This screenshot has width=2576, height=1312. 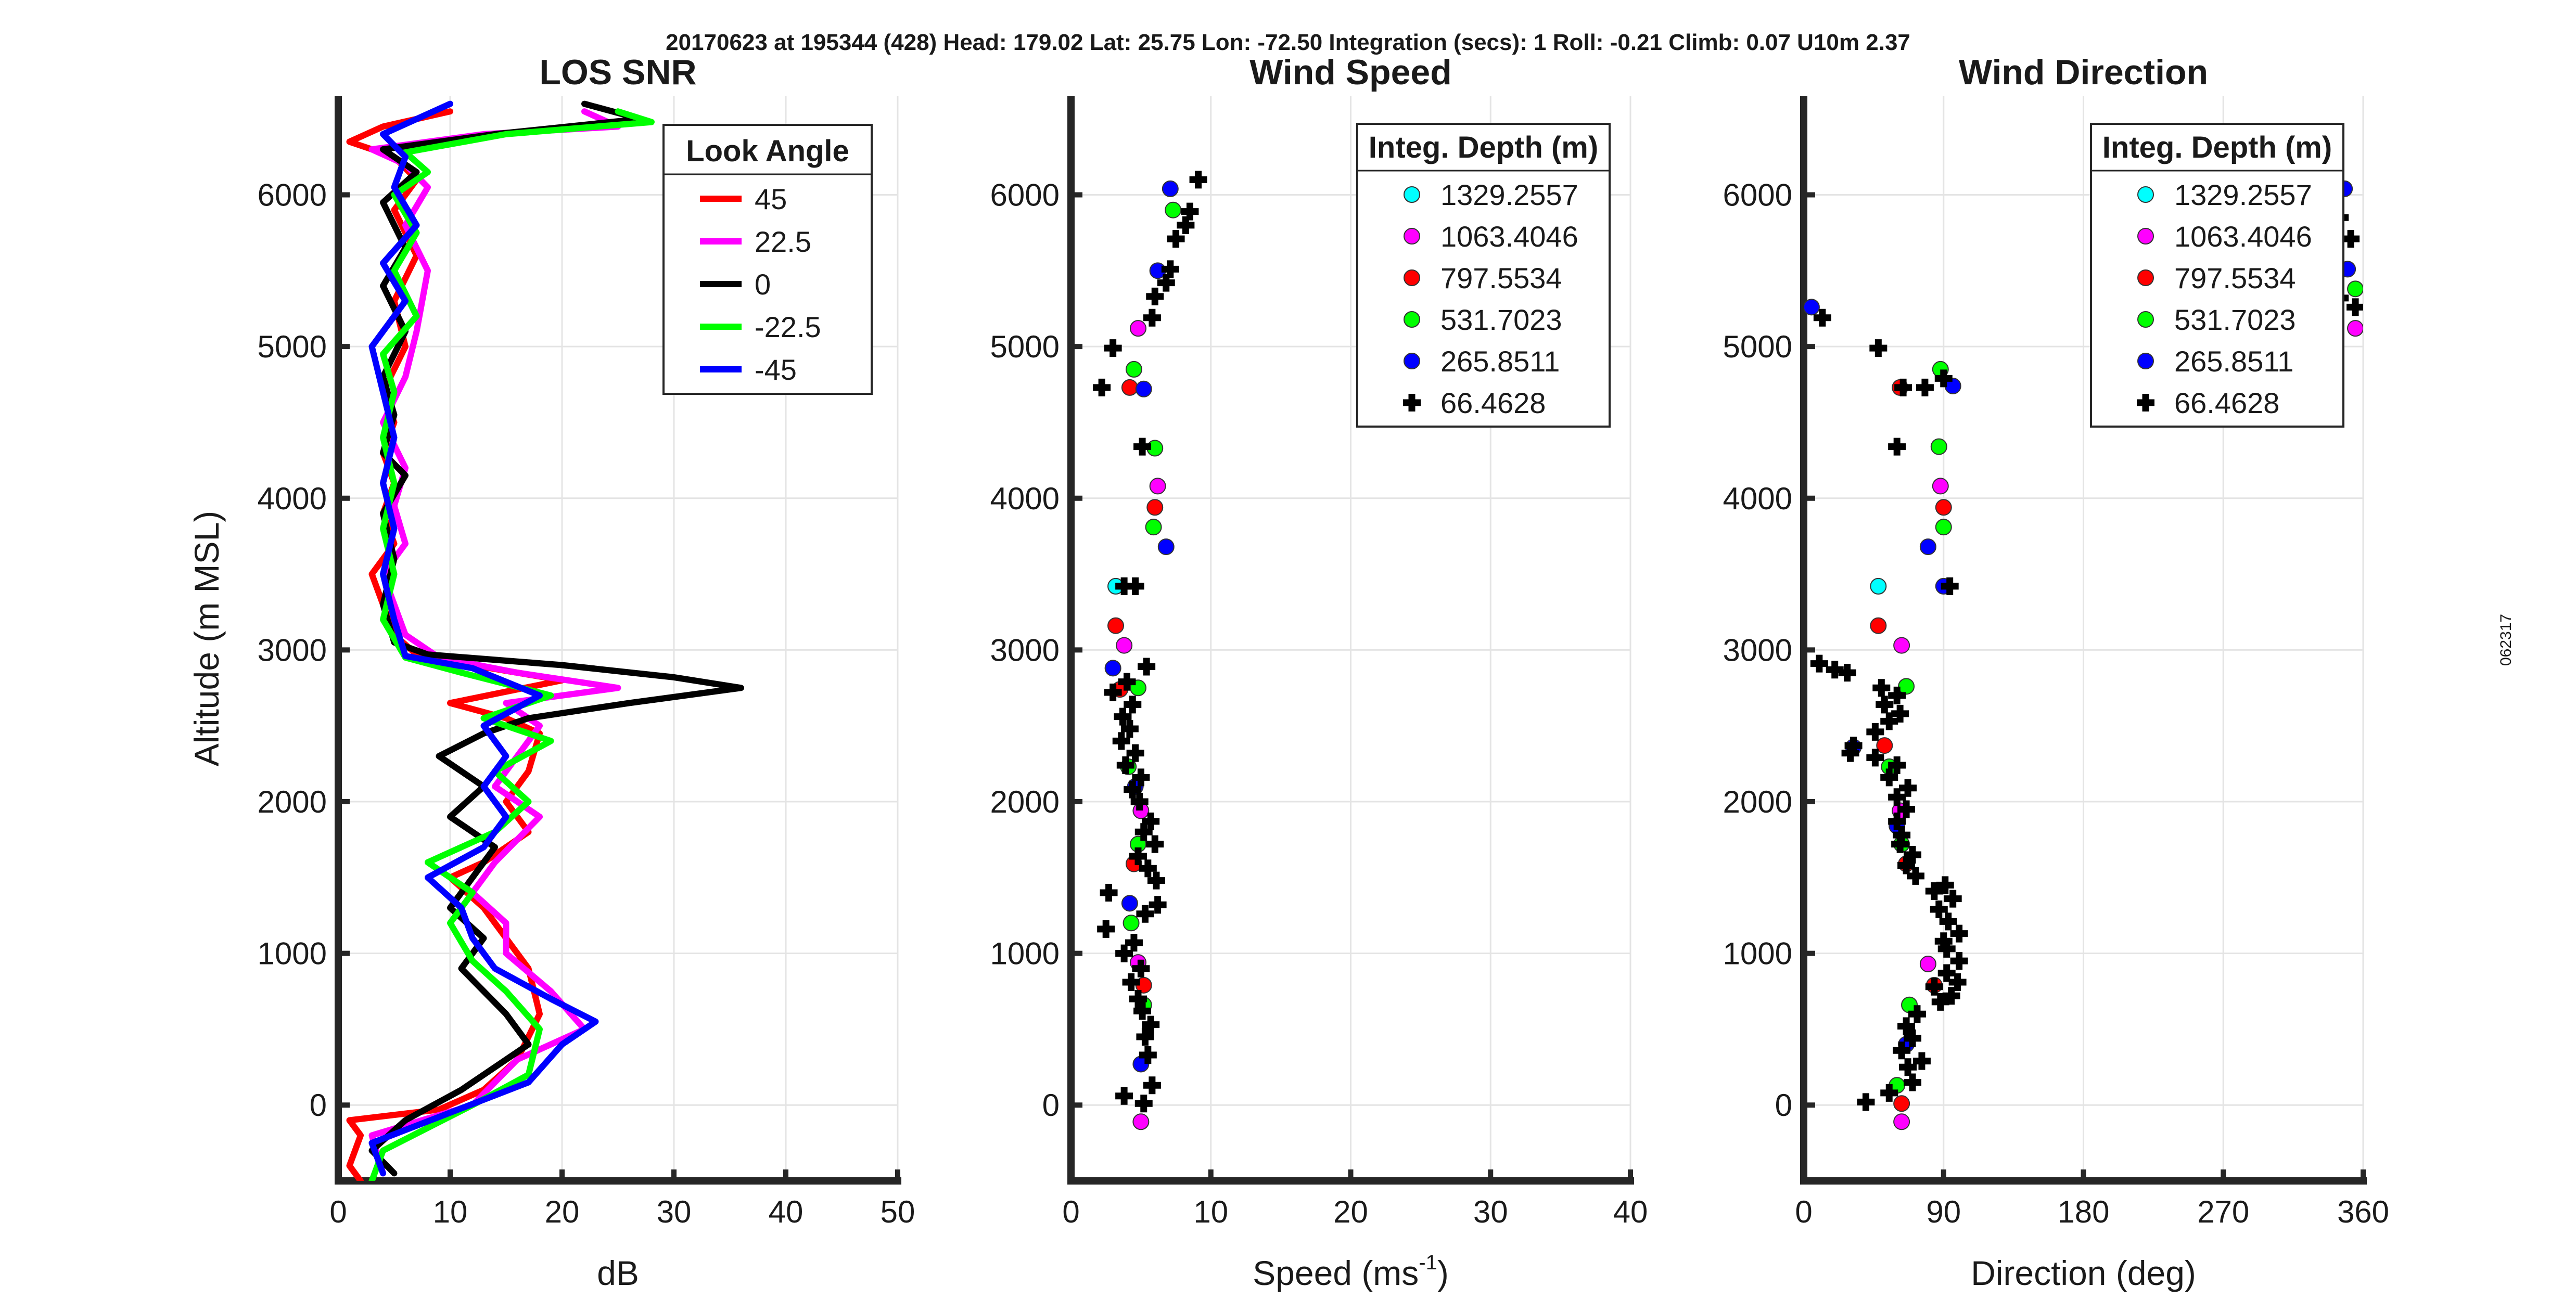 What do you see at coordinates (2083, 73) in the screenshot?
I see `panel-title: Wind Direction` at bounding box center [2083, 73].